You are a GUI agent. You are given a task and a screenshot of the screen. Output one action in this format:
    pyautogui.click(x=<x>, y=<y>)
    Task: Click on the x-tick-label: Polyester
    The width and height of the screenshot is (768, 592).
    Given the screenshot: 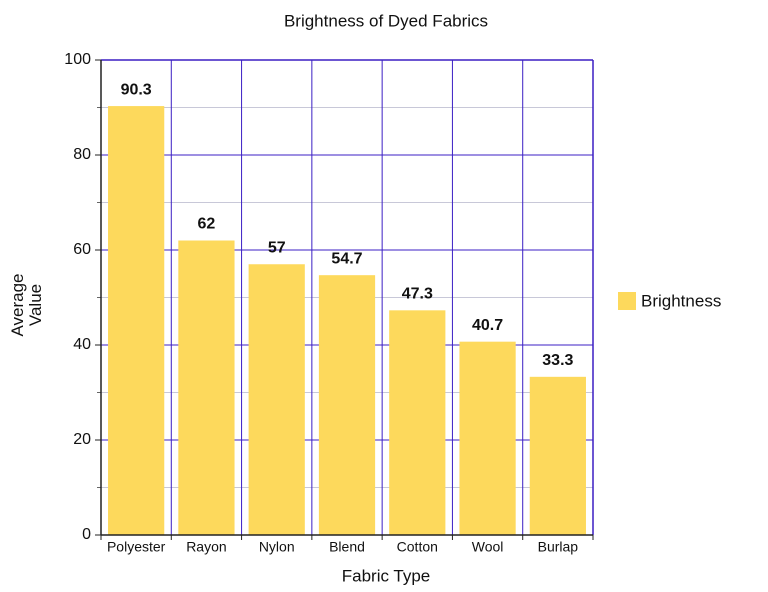 What is the action you would take?
    pyautogui.click(x=136, y=547)
    